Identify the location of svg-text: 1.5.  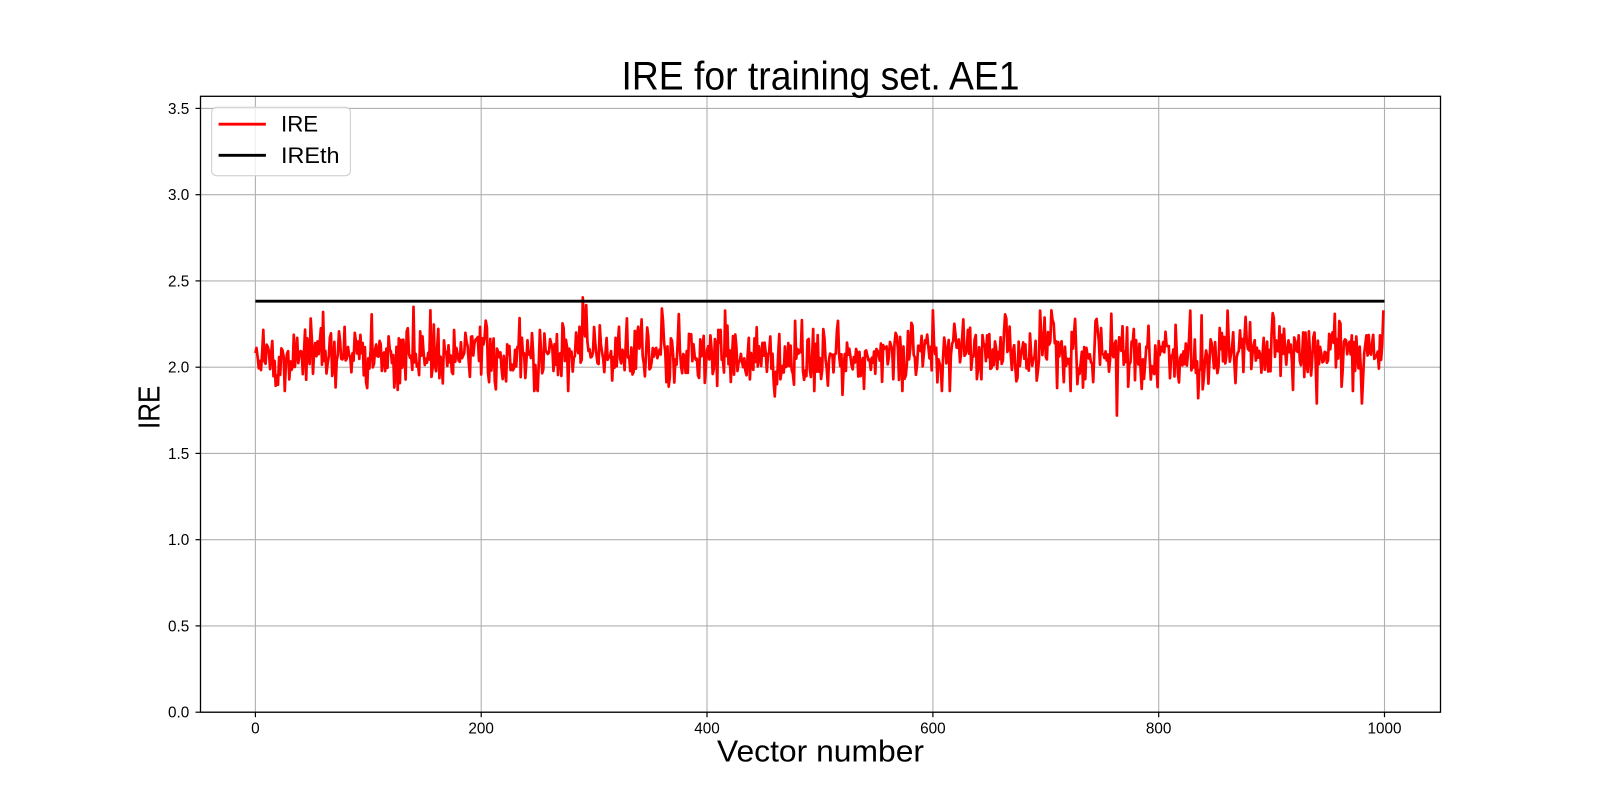
(178, 454).